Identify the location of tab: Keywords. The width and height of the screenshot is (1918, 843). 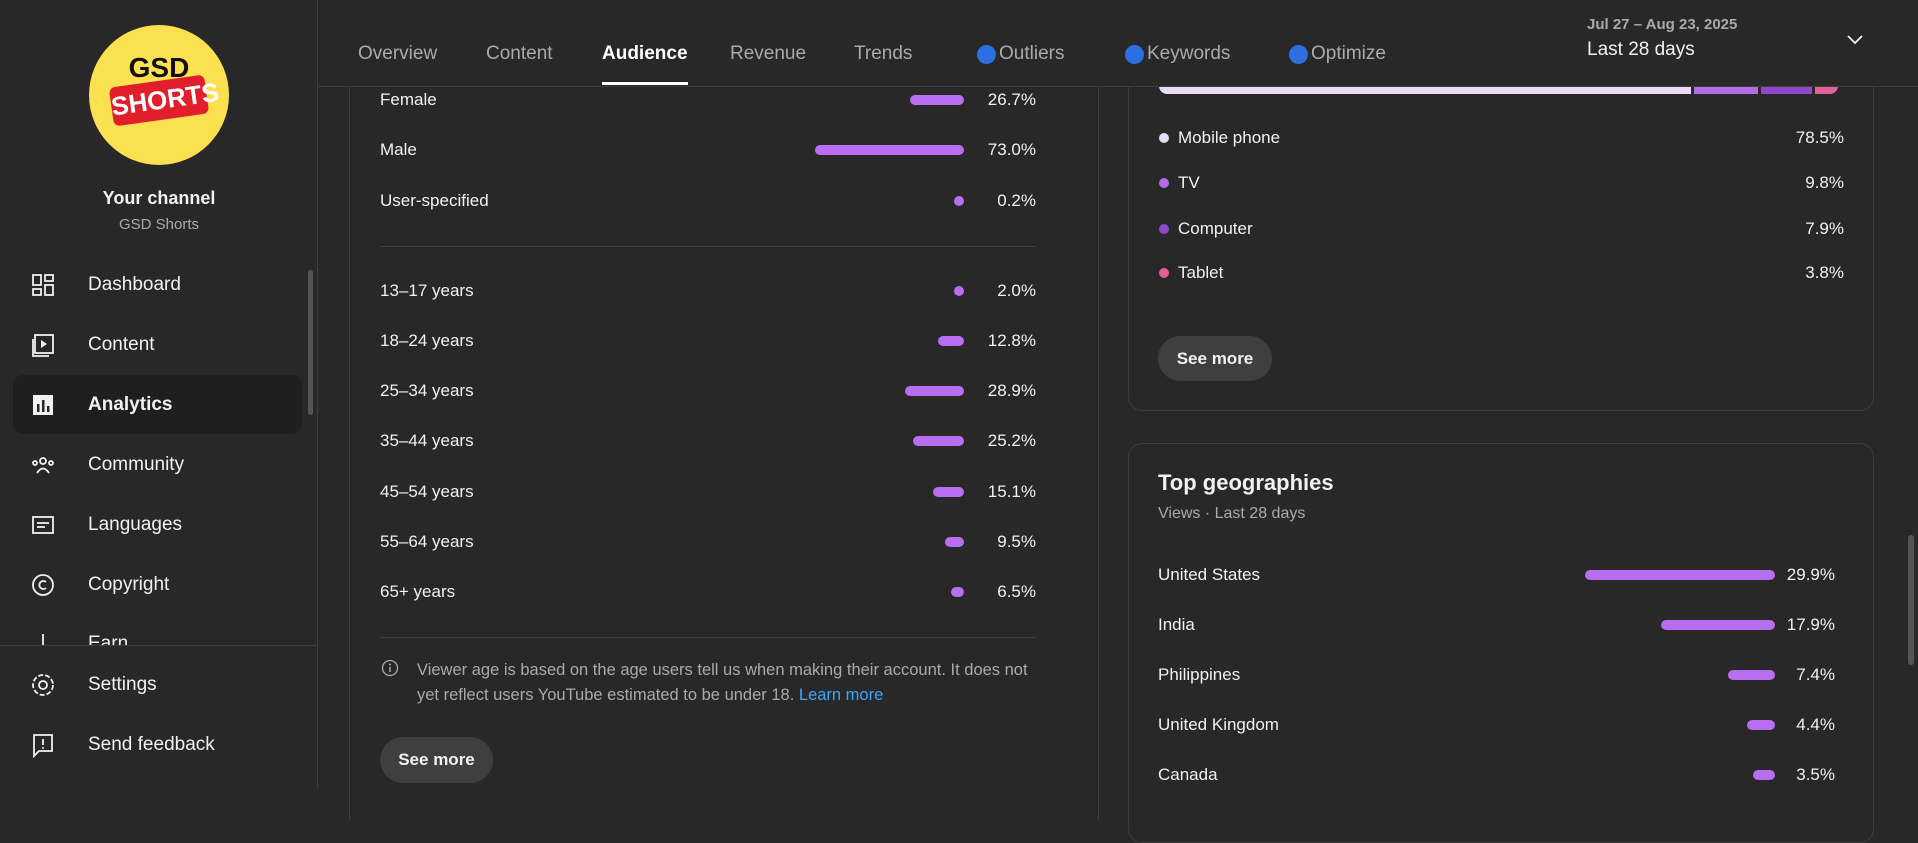
(1189, 53).